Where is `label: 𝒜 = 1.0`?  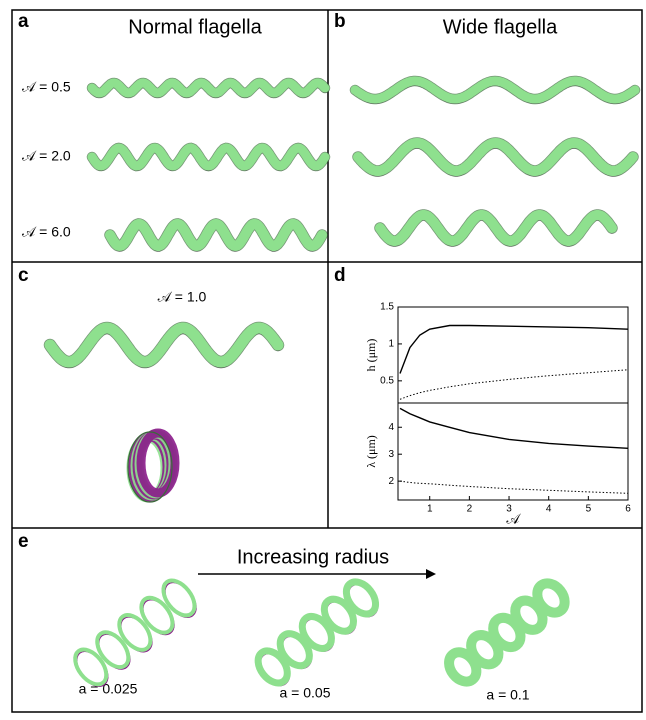
label: 𝒜 = 1.0 is located at coordinates (182, 297).